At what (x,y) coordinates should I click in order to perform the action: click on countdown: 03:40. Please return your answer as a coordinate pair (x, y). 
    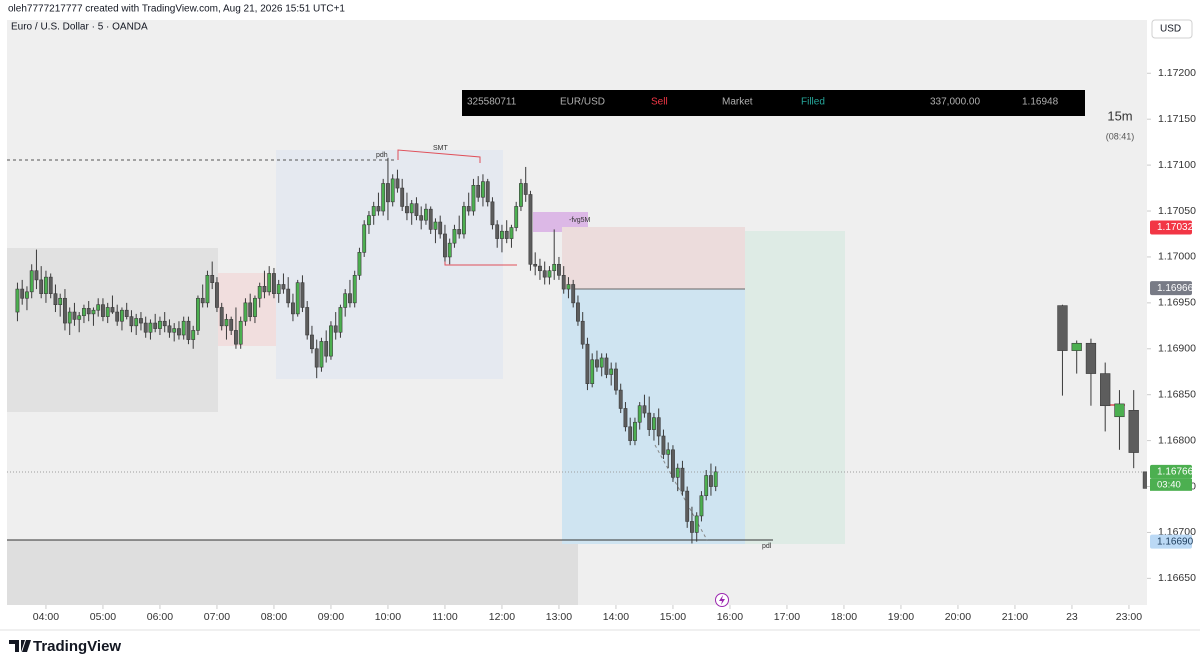
    Looking at the image, I should click on (1169, 484).